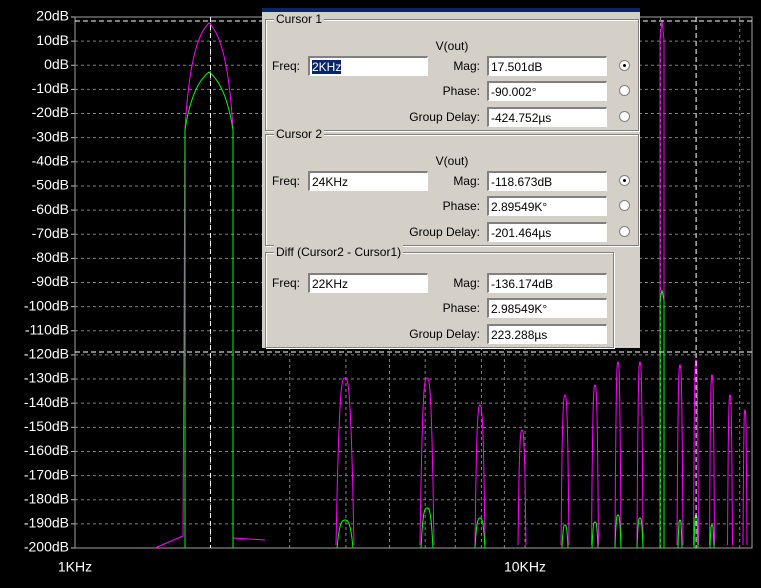 This screenshot has height=588, width=761. What do you see at coordinates (47, 329) in the screenshot?
I see `y-tick-label: -110dB` at bounding box center [47, 329].